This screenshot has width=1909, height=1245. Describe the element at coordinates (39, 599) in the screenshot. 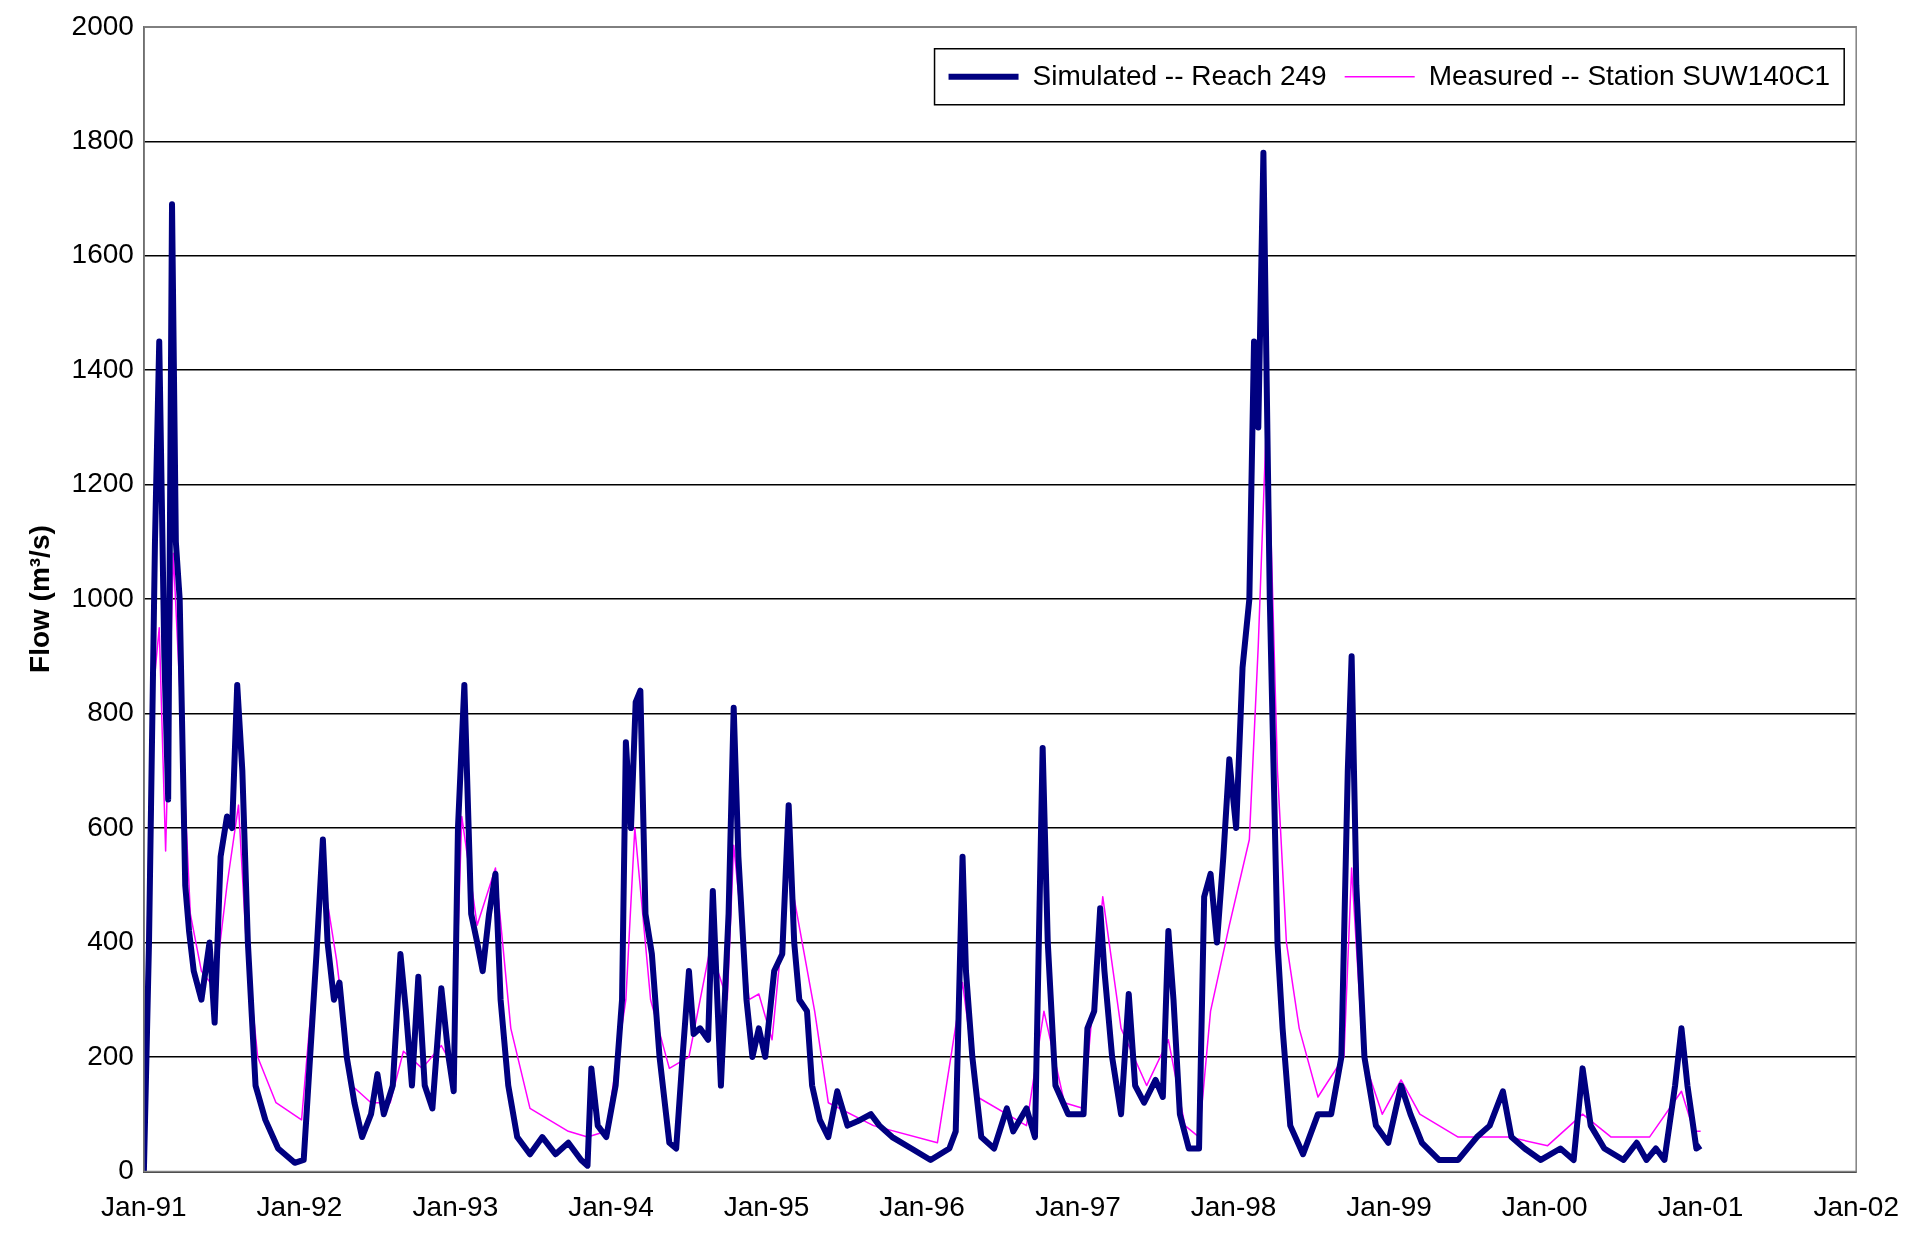

I see `y-axis-title: Flow (m³/s)` at that location.